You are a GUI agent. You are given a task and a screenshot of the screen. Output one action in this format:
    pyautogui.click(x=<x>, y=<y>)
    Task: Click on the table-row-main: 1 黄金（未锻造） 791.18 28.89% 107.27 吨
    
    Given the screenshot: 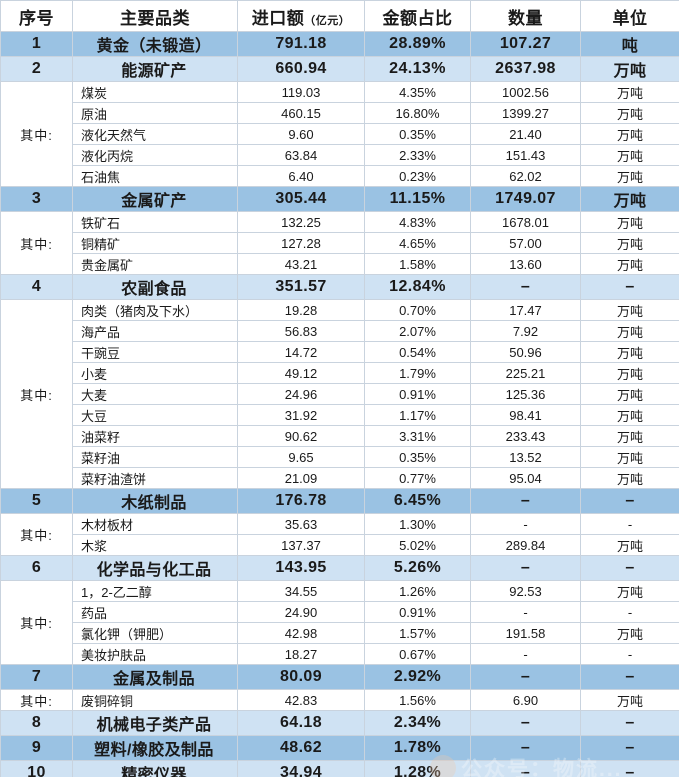 What is the action you would take?
    pyautogui.click(x=339, y=44)
    